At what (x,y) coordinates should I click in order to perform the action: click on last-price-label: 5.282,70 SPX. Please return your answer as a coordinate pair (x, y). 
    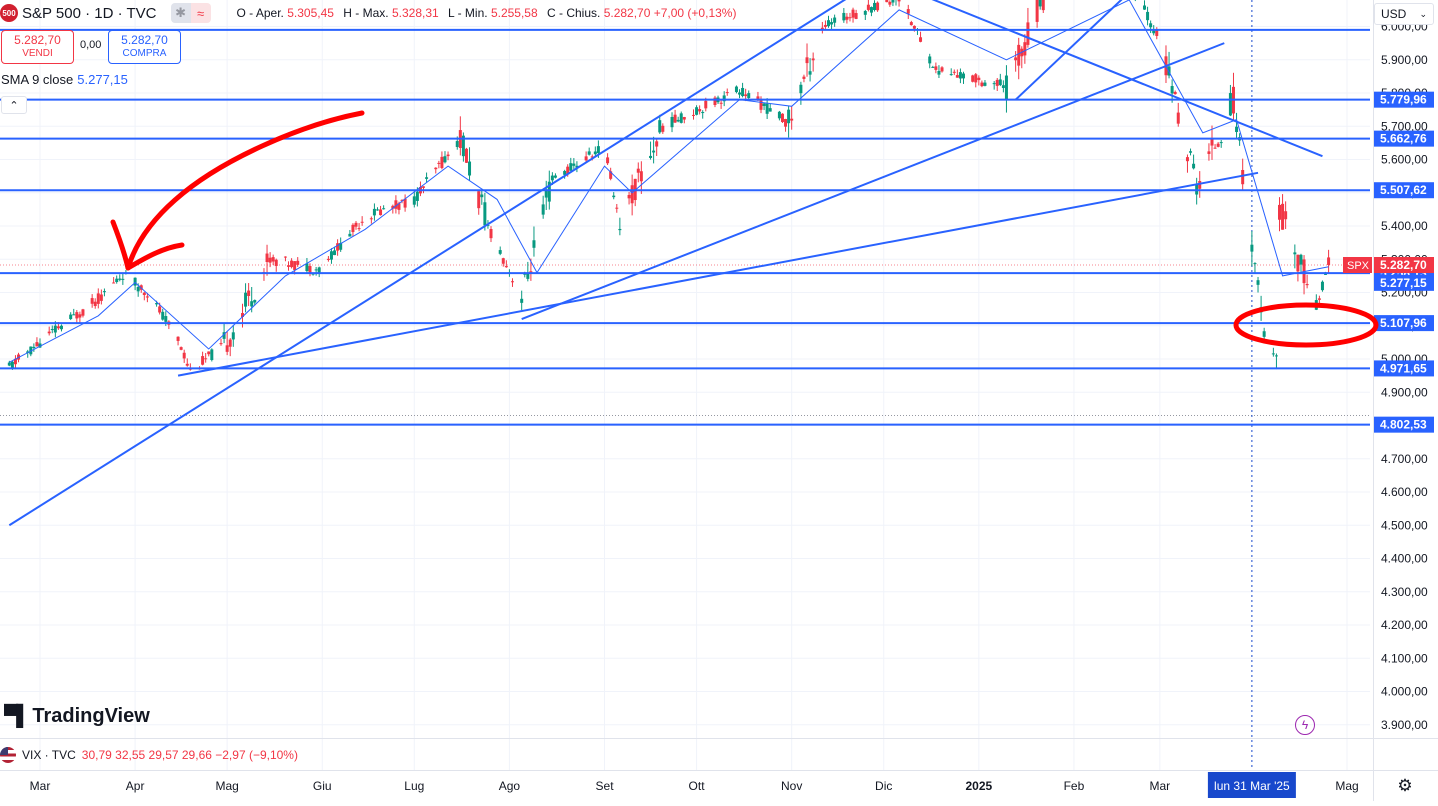
    Looking at the image, I should click on (1388, 265).